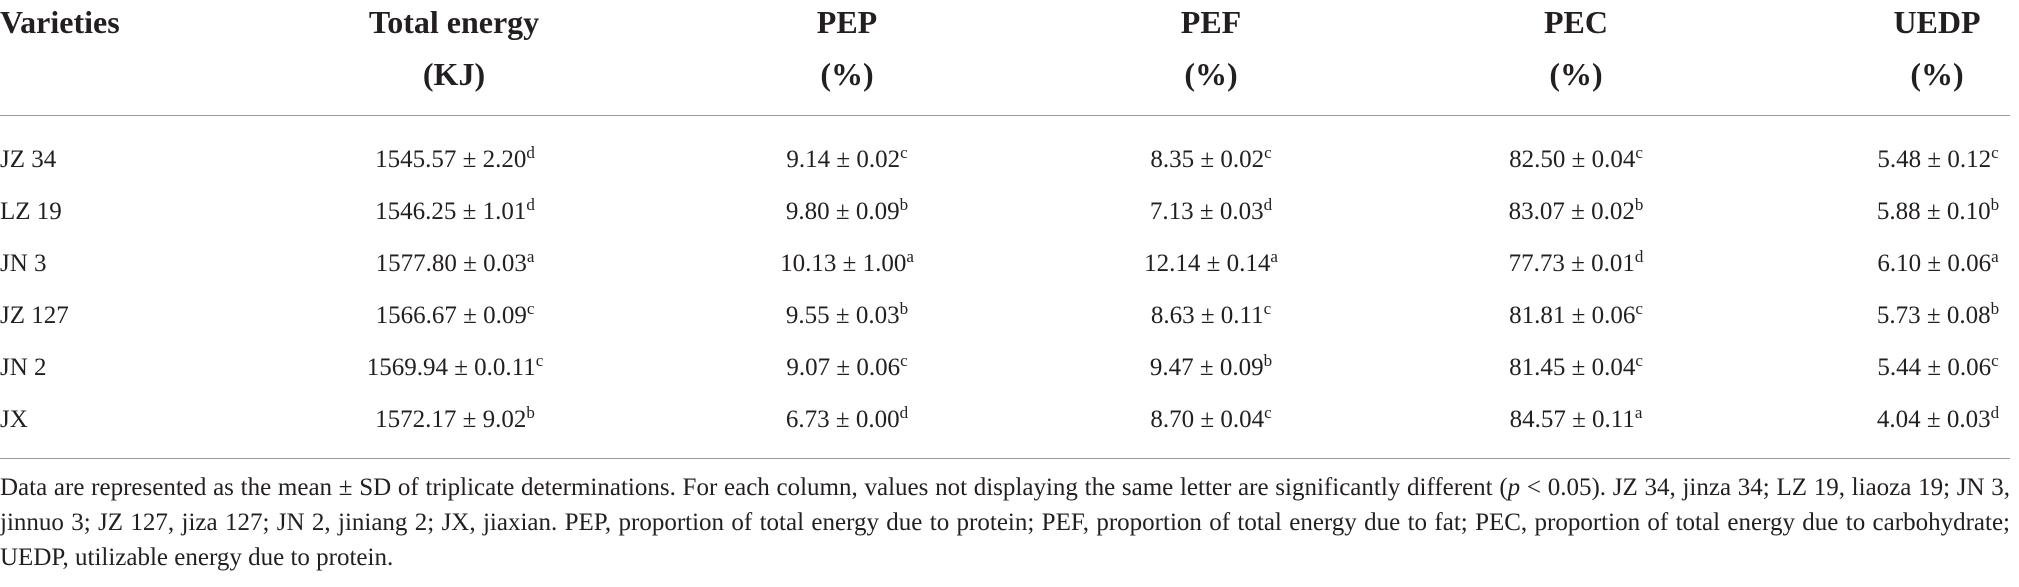  What do you see at coordinates (1005, 458) in the screenshot?
I see `table-bottom-rule` at bounding box center [1005, 458].